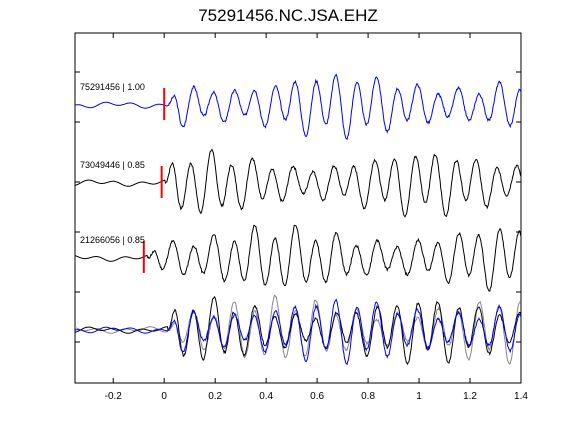 This screenshot has width=576, height=437. What do you see at coordinates (266, 396) in the screenshot?
I see `x-tick-label: 0.4` at bounding box center [266, 396].